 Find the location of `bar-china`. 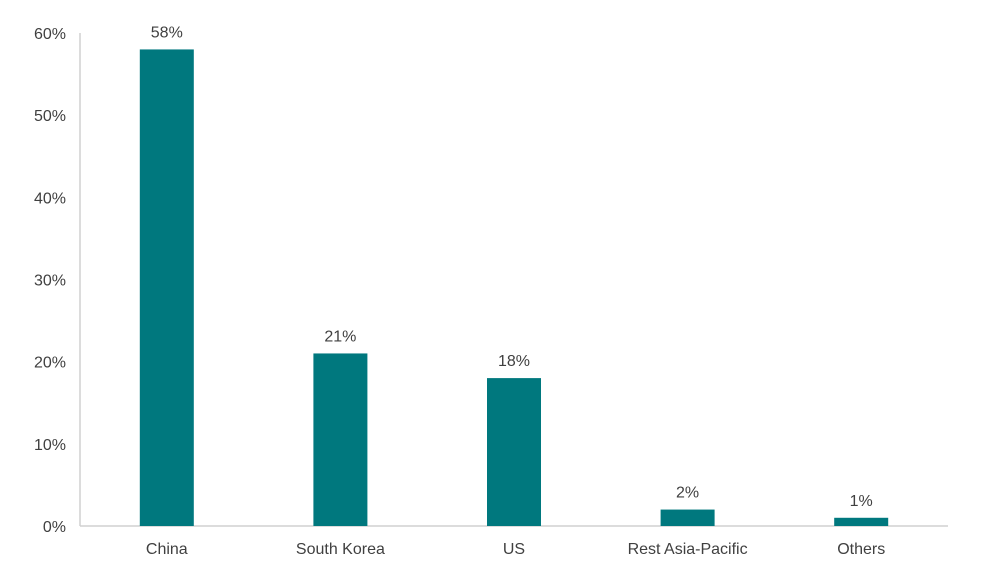

bar-china is located at coordinates (166, 287).